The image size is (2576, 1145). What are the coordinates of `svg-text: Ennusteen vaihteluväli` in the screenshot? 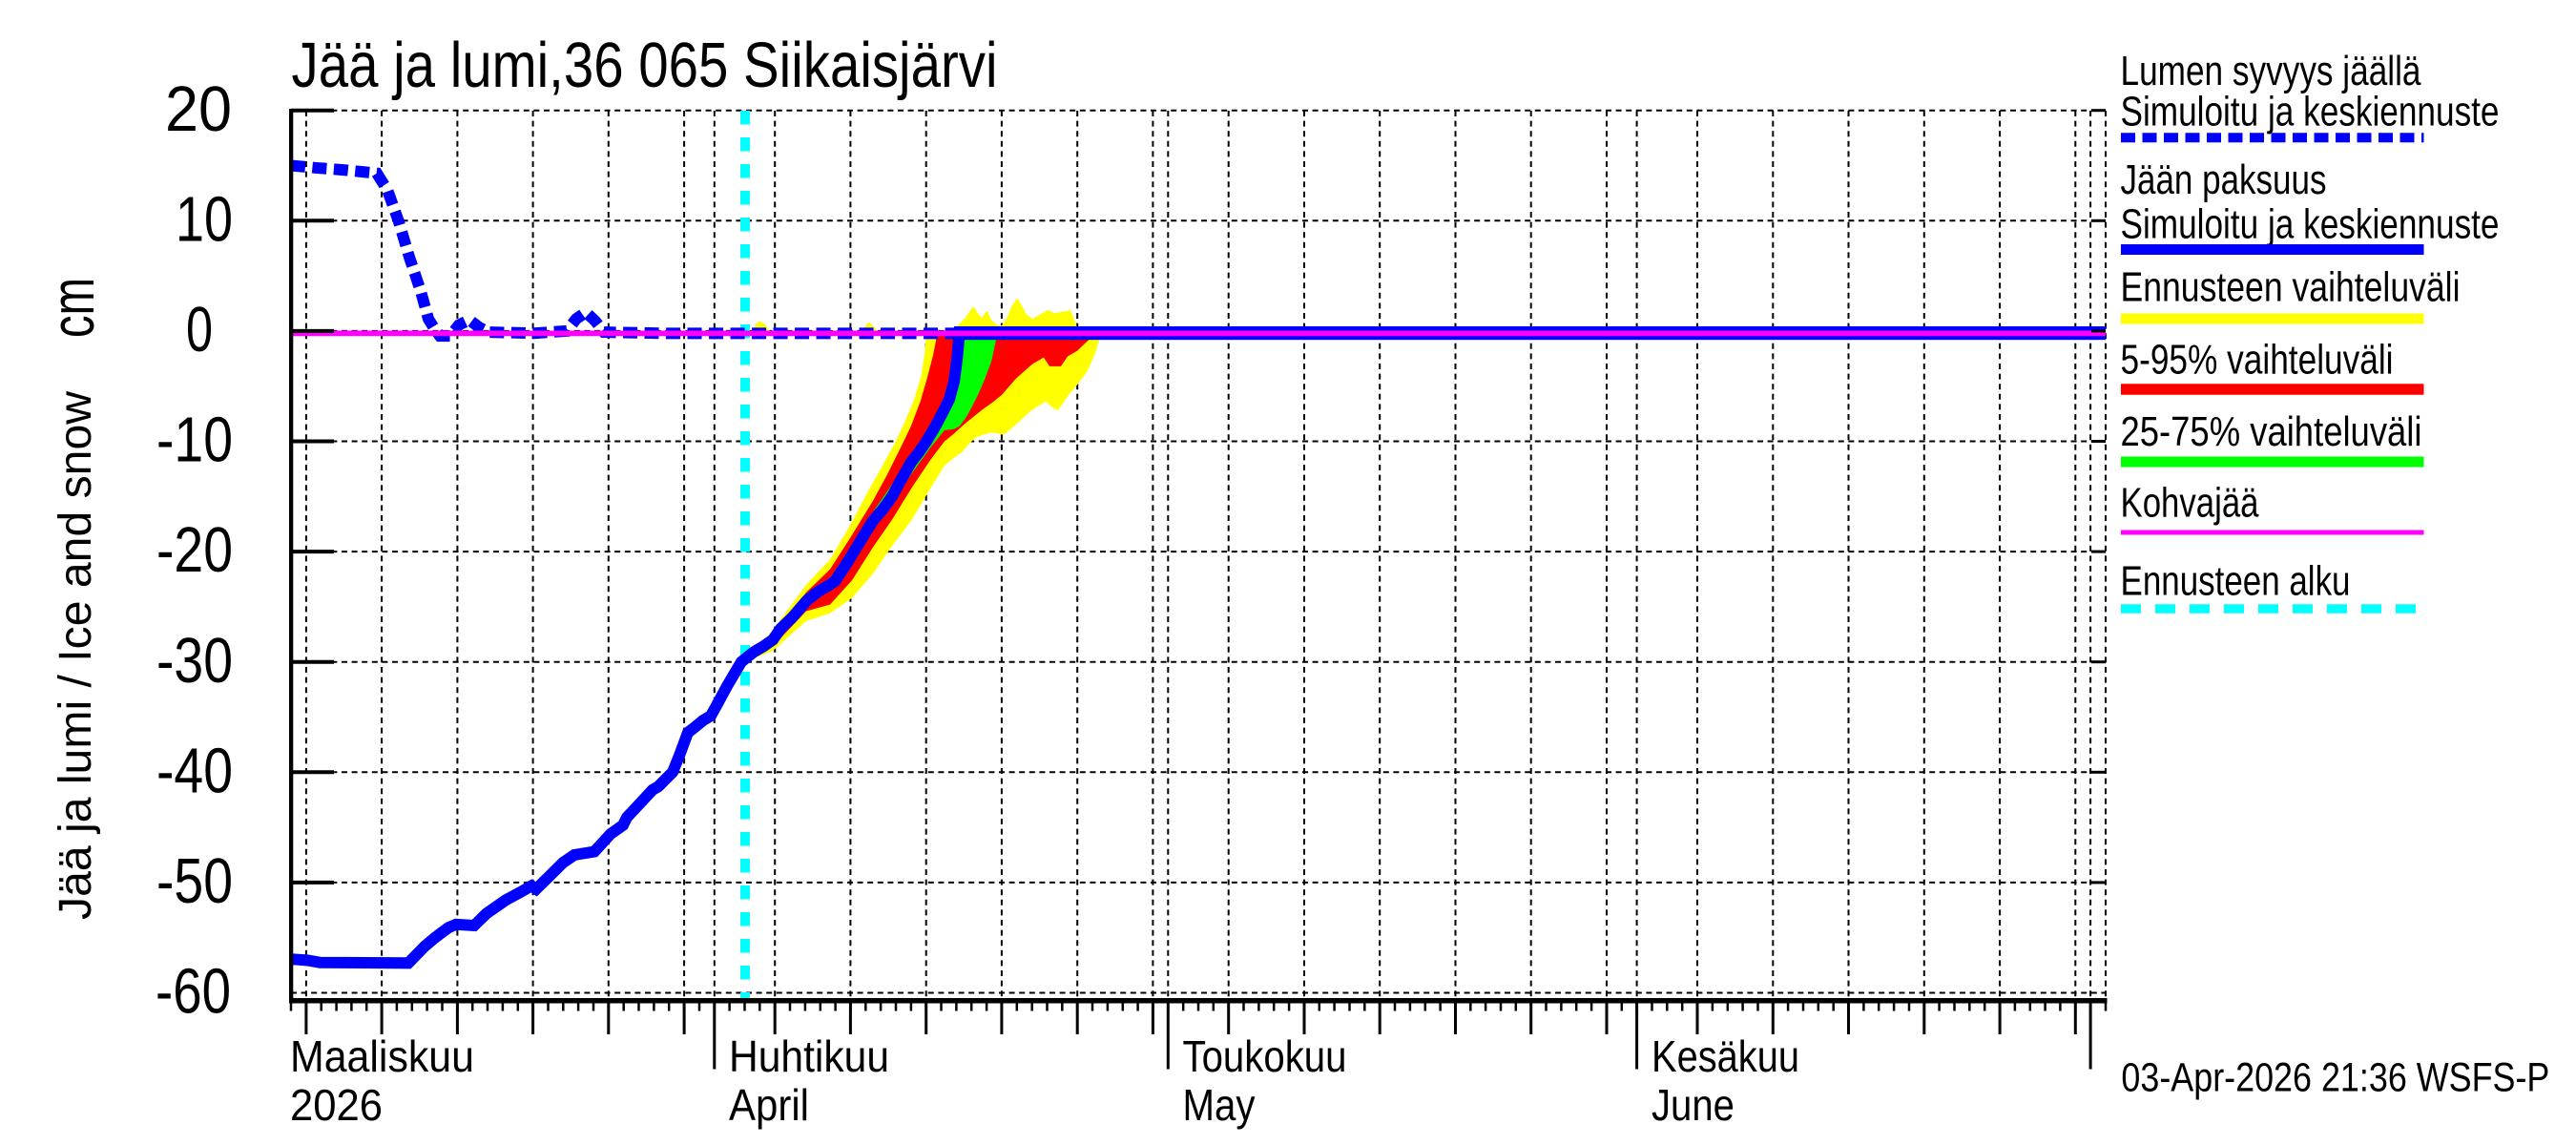 It's located at (2291, 287).